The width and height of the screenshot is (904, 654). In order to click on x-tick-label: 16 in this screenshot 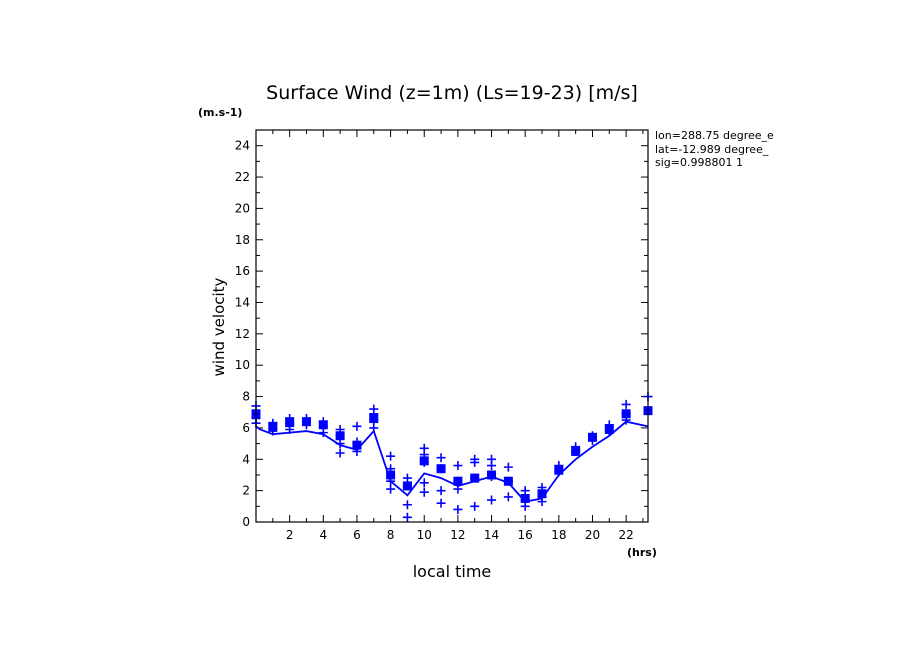, I will do `click(525, 535)`.